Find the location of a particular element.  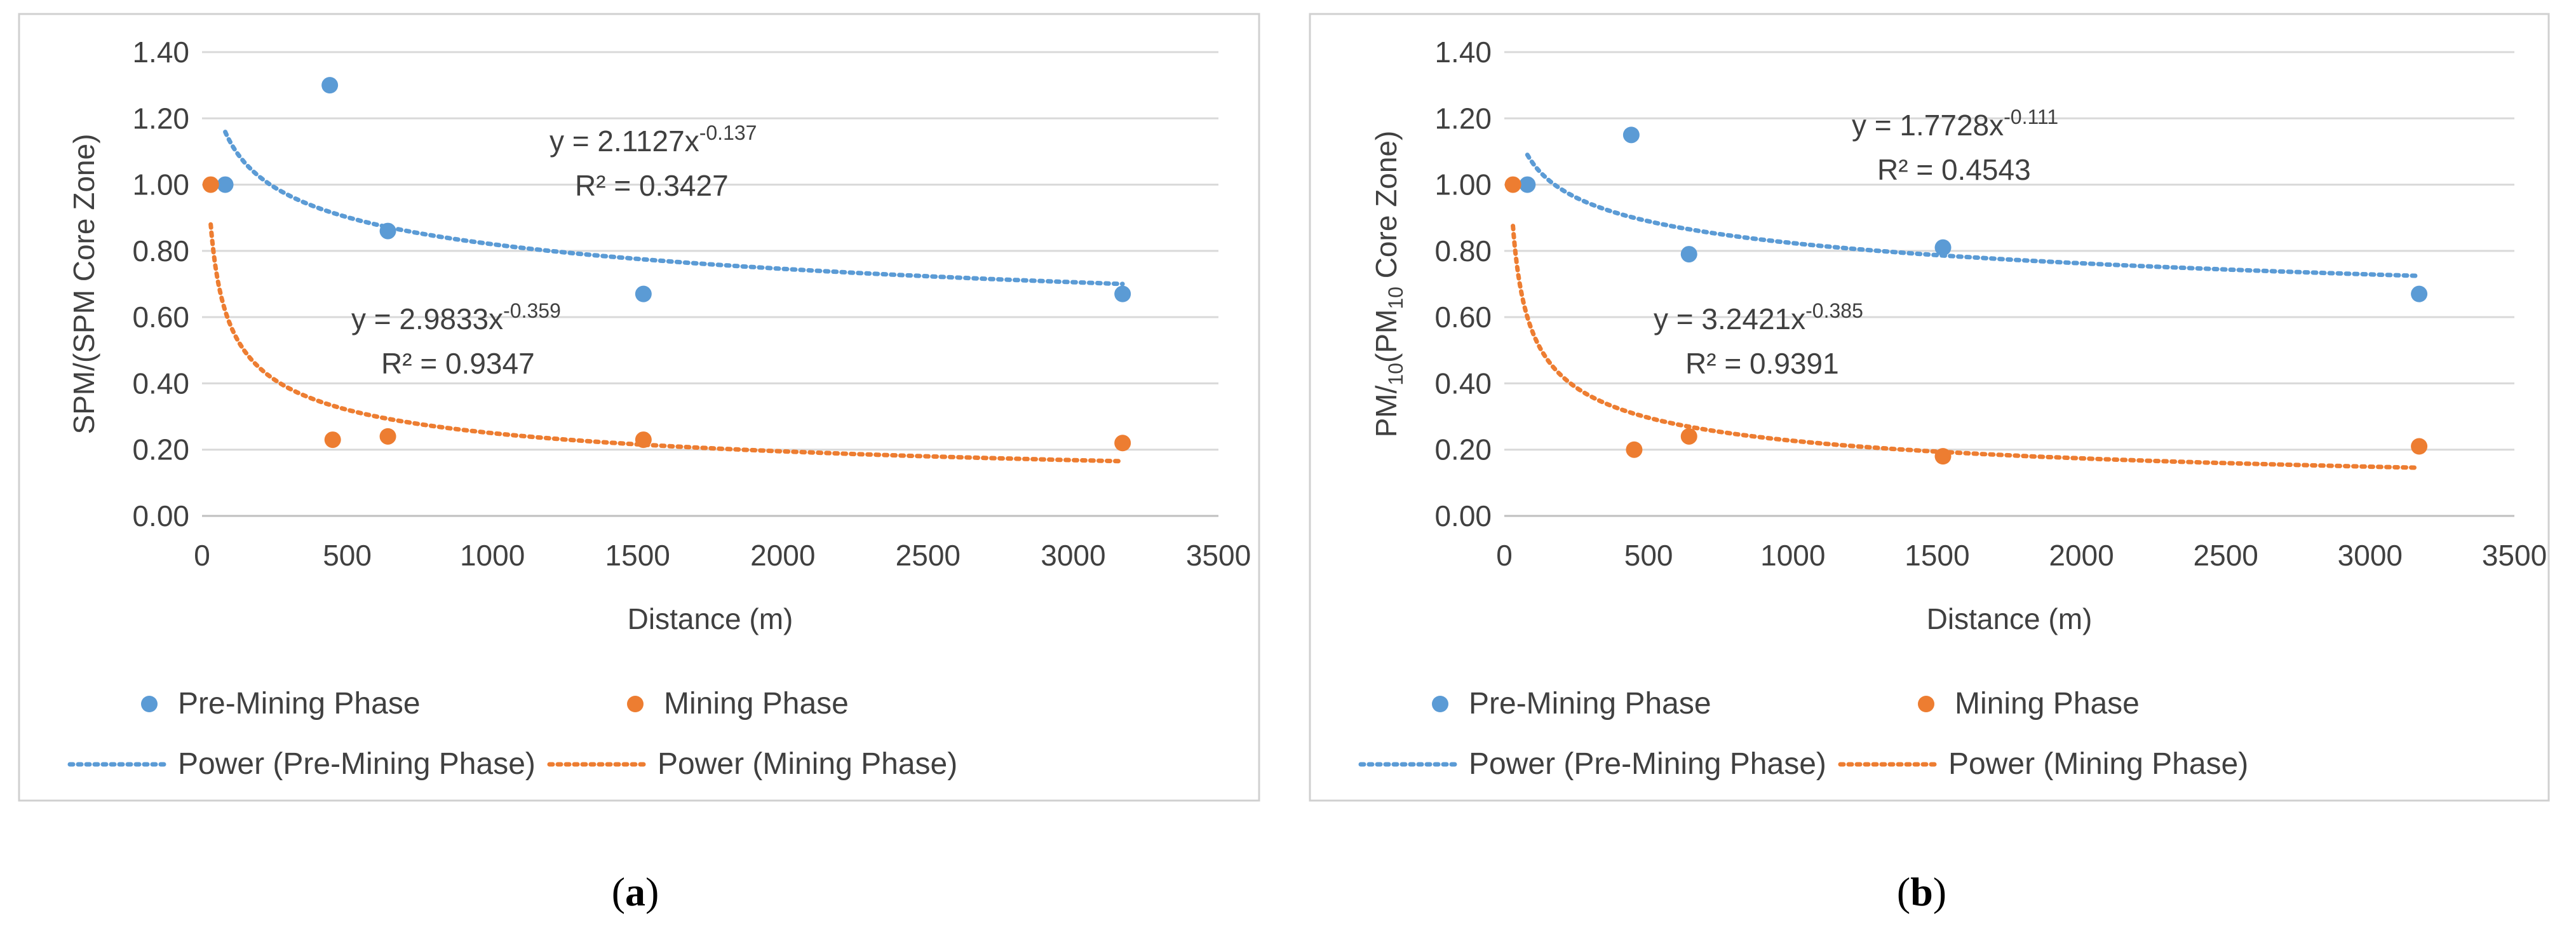

panel-caption: (a) is located at coordinates (635, 891).